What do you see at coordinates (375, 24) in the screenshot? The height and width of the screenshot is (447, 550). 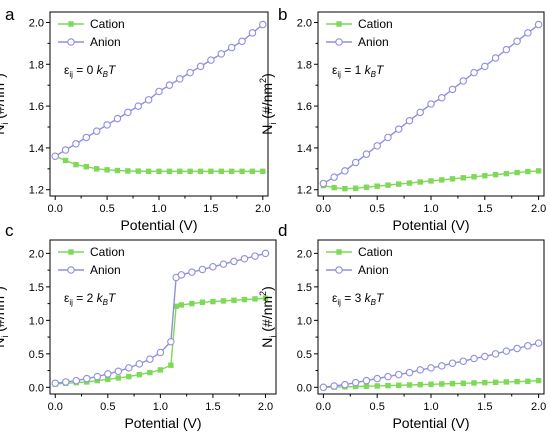 I see `legend-label-cation: Cation` at bounding box center [375, 24].